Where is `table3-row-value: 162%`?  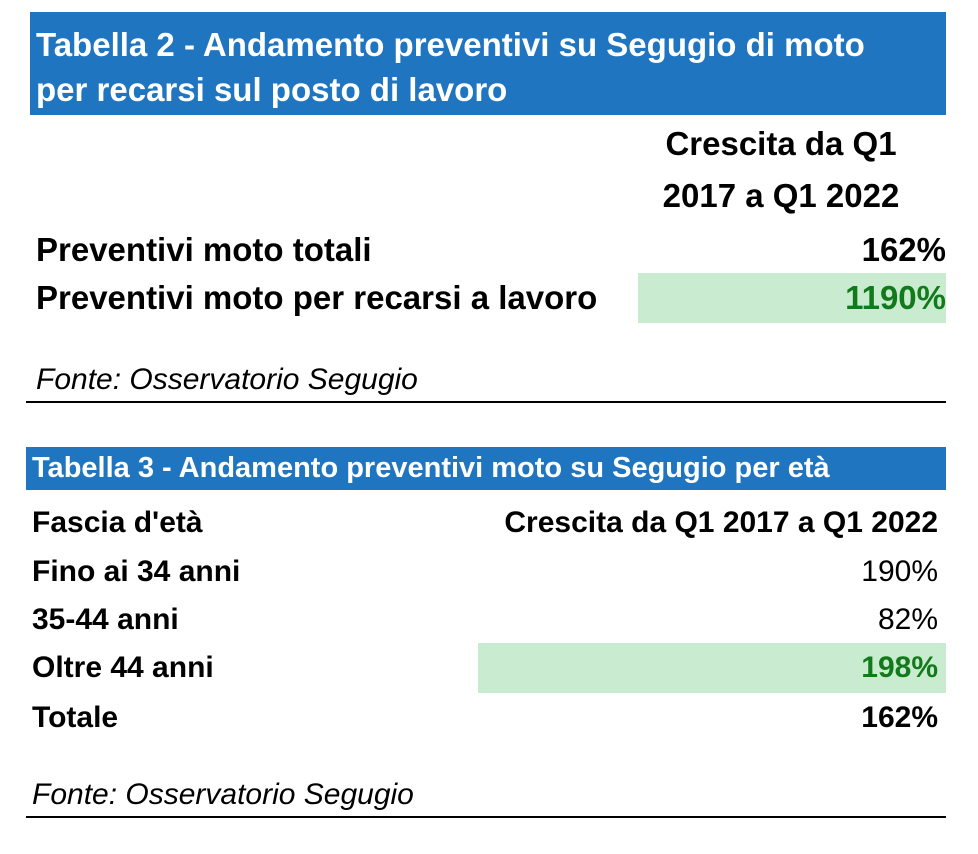 table3-row-value: 162% is located at coordinates (899, 717).